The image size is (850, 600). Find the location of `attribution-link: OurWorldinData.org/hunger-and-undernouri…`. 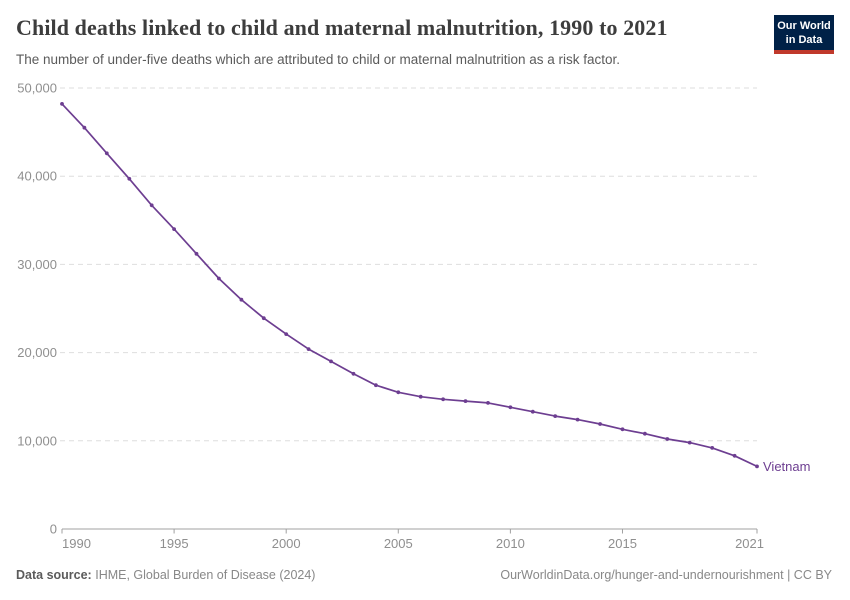

attribution-link: OurWorldinData.org/hunger-and-undernouri… is located at coordinates (666, 575).